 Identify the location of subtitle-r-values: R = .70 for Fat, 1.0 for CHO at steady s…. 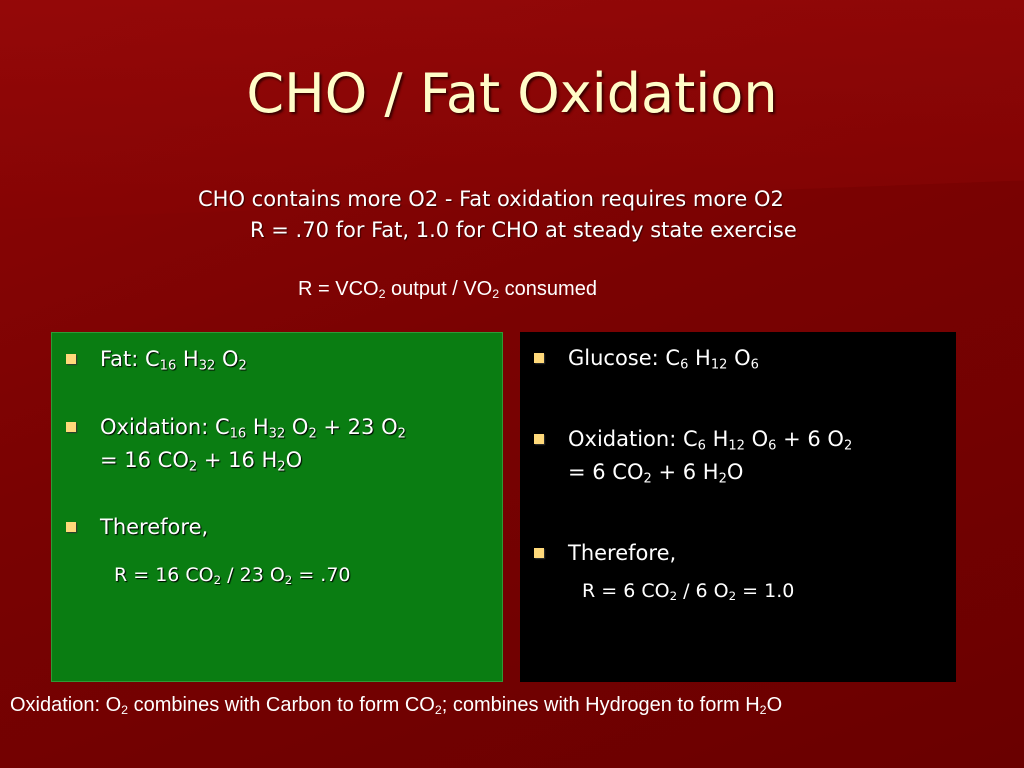
(523, 230).